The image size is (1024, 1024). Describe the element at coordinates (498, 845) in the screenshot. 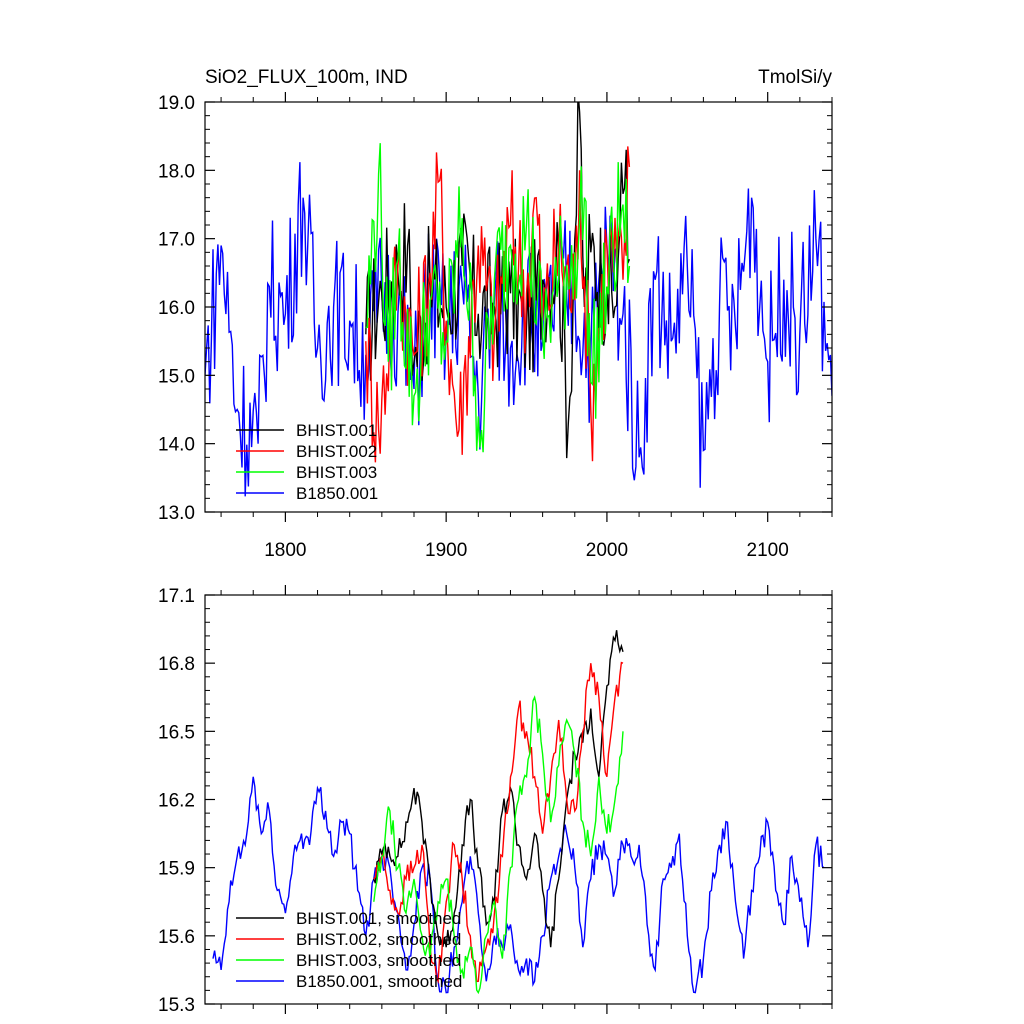

I see `series-line-bhist-003-smoothed` at that location.